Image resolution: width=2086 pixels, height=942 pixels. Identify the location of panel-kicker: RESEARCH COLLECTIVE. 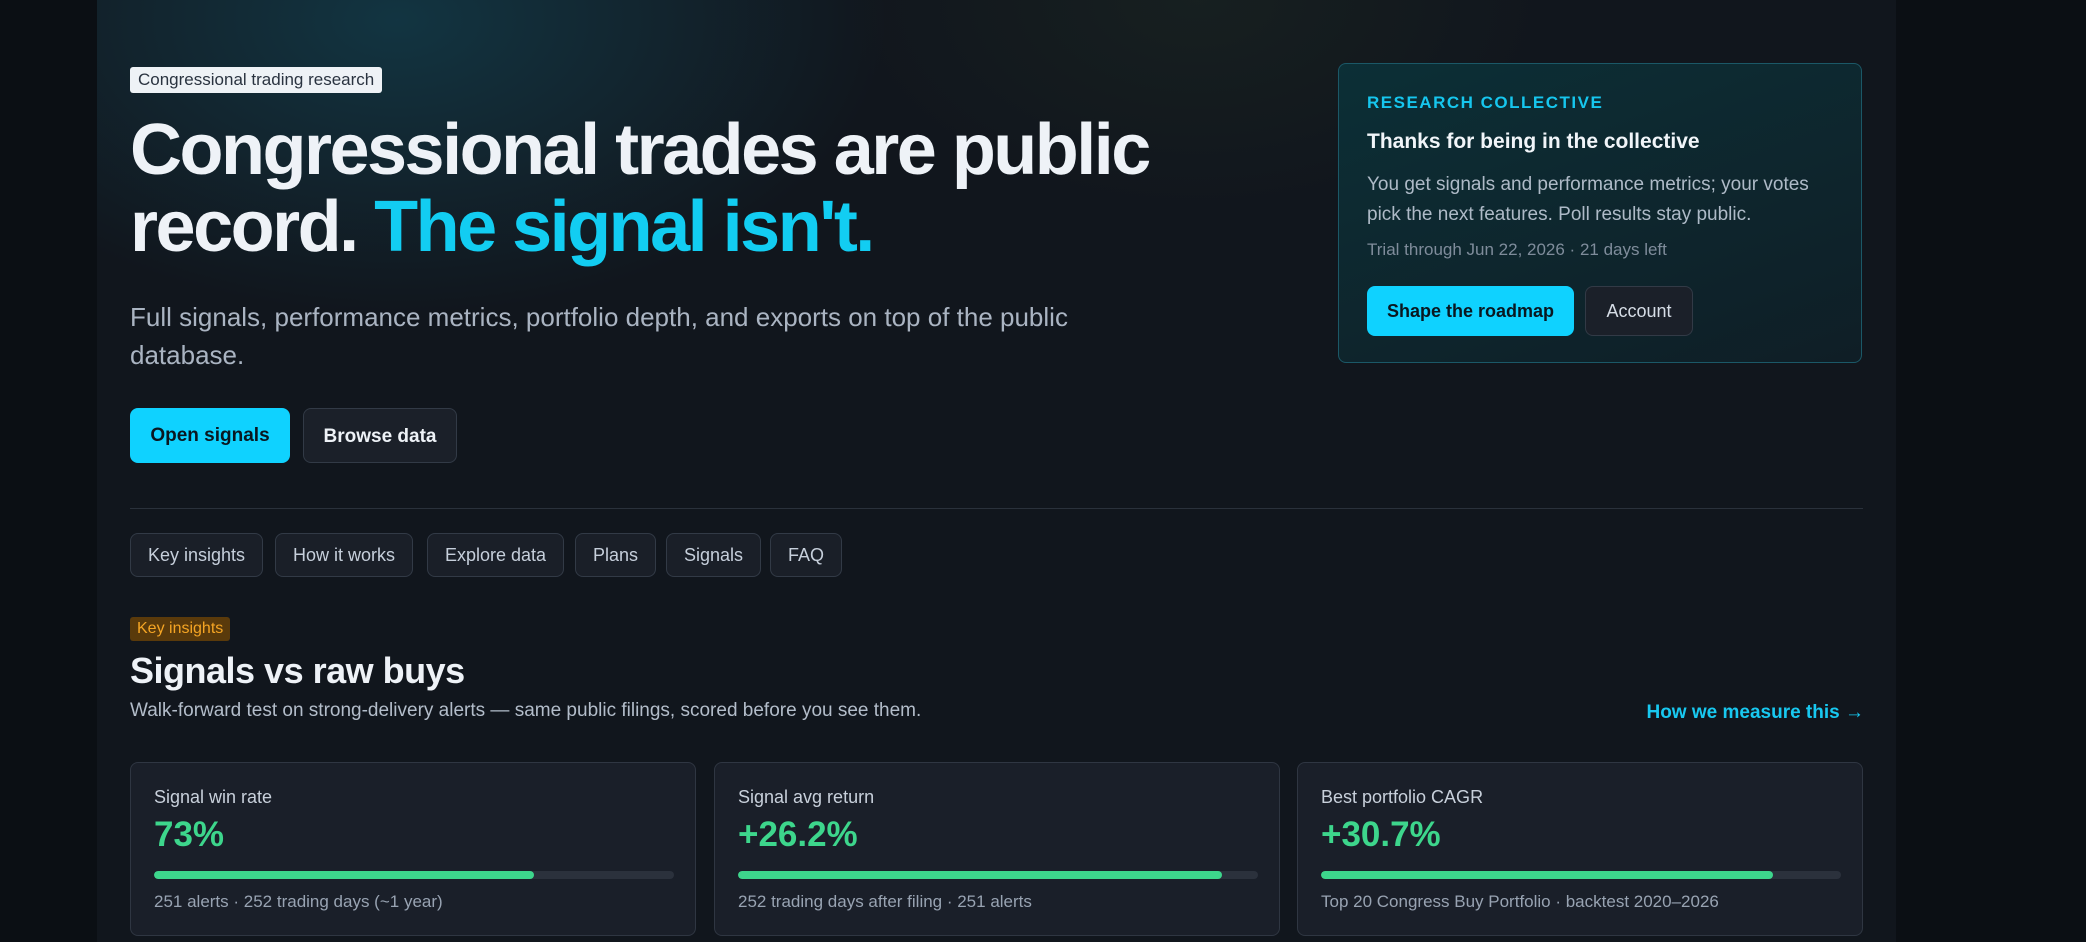
(1485, 102).